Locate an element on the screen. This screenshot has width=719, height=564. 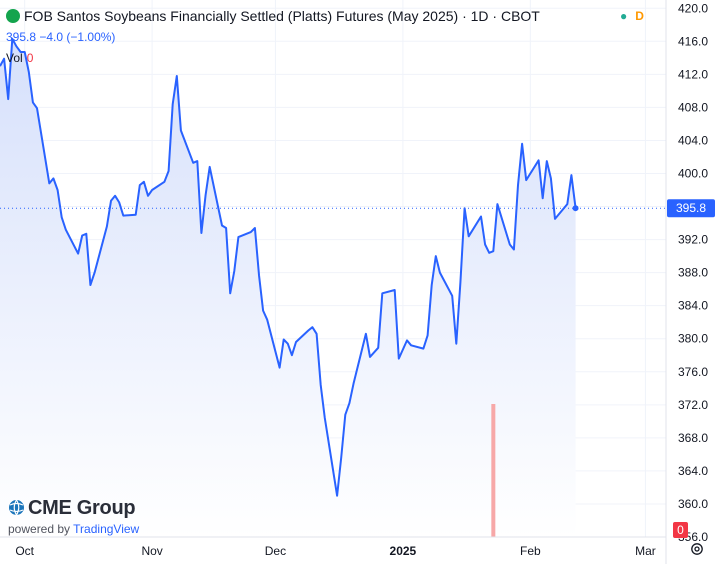
exchange-logo-icon is located at coordinates (13, 16).